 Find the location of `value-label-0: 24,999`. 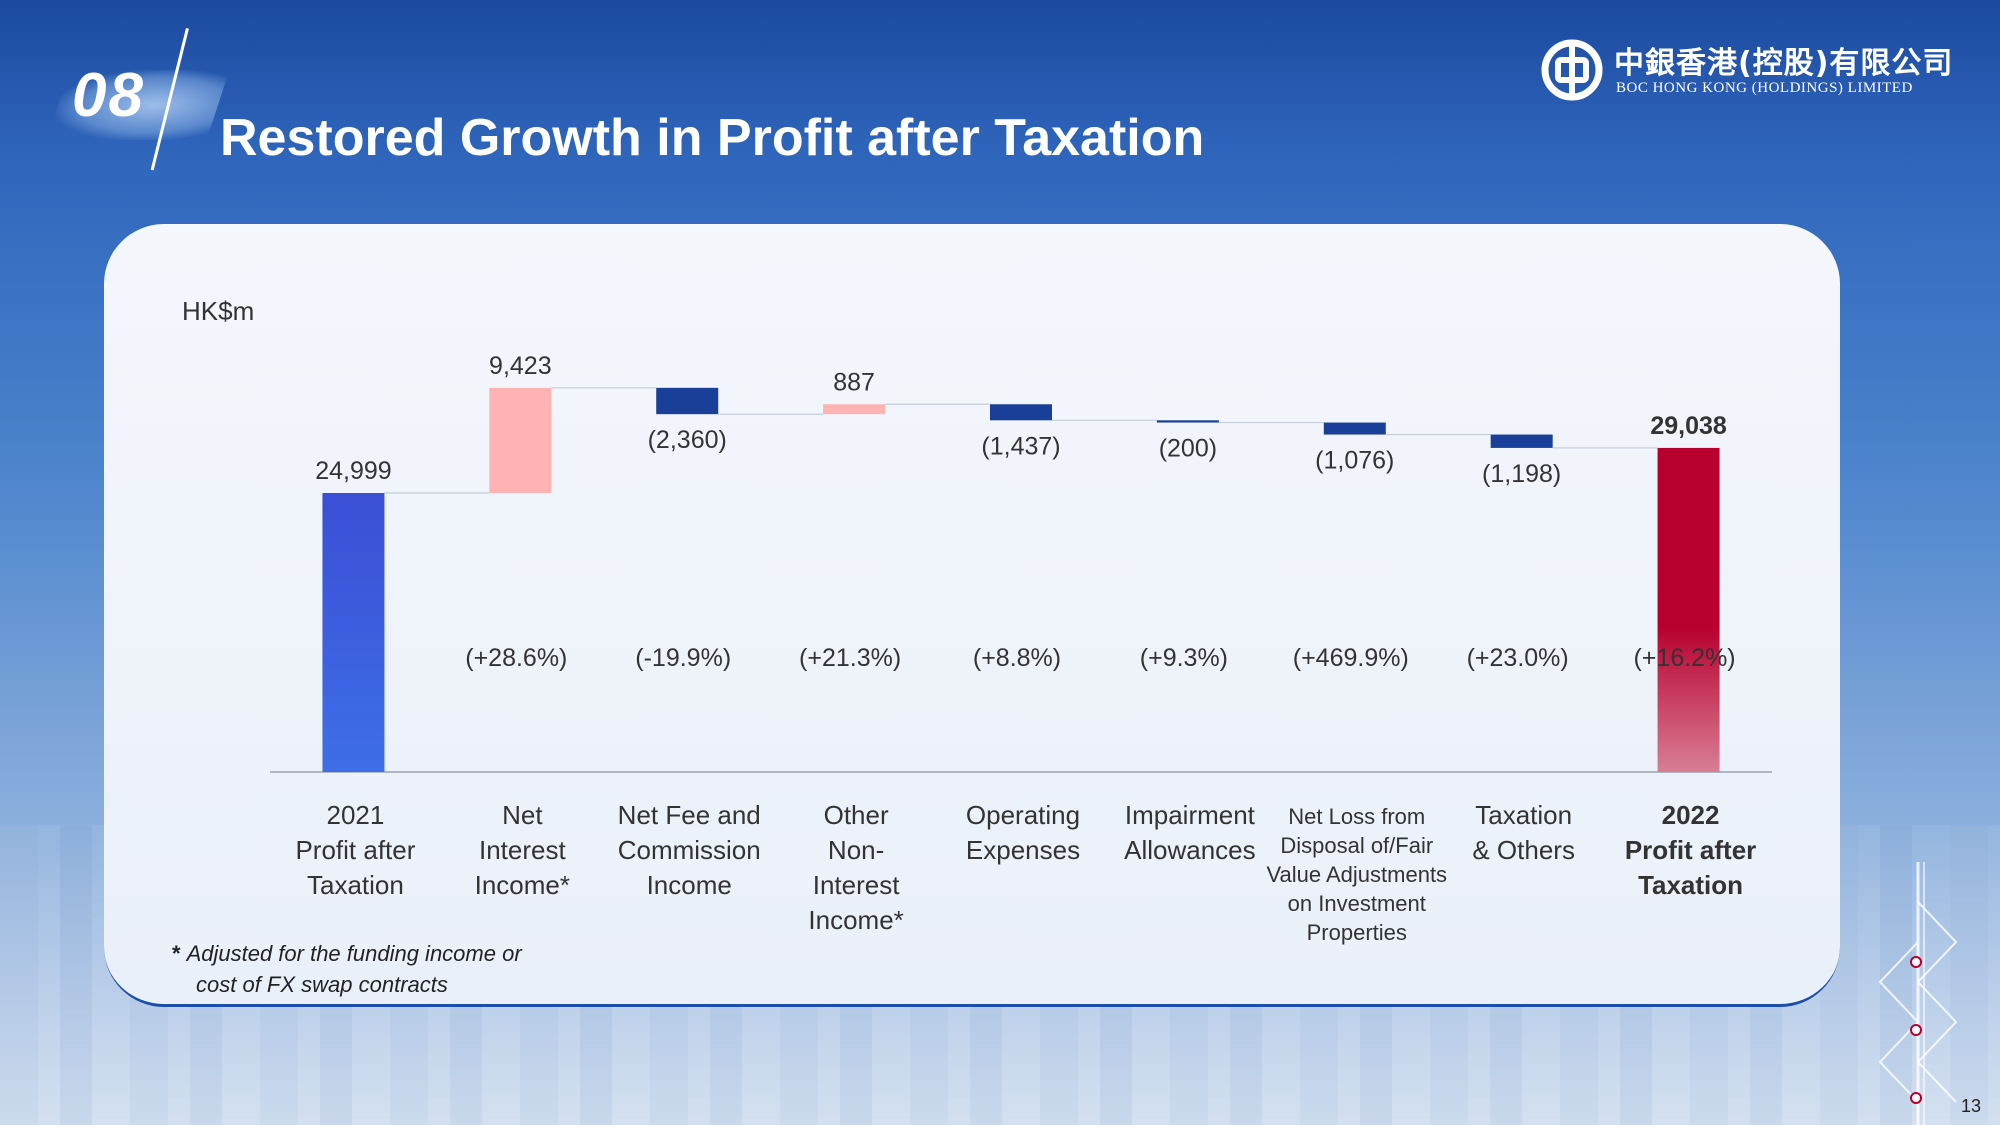

value-label-0: 24,999 is located at coordinates (353, 471).